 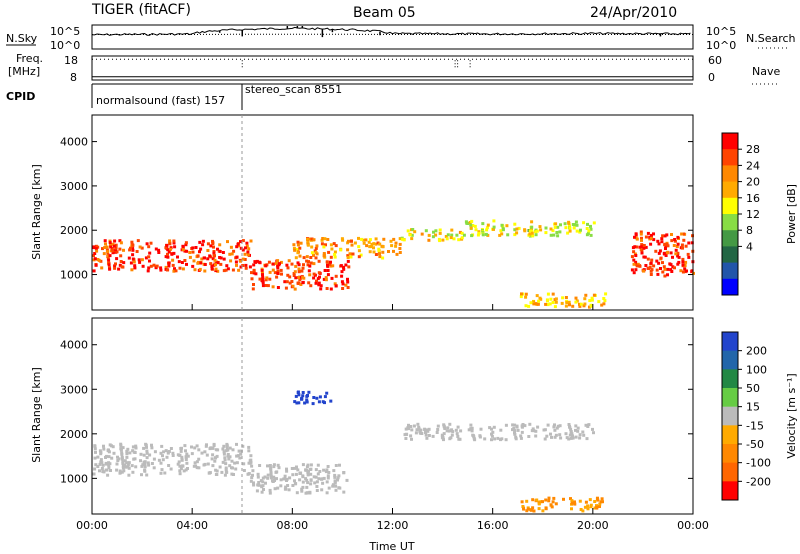 I want to click on colorbar-tick-label: -15, so click(x=755, y=425).